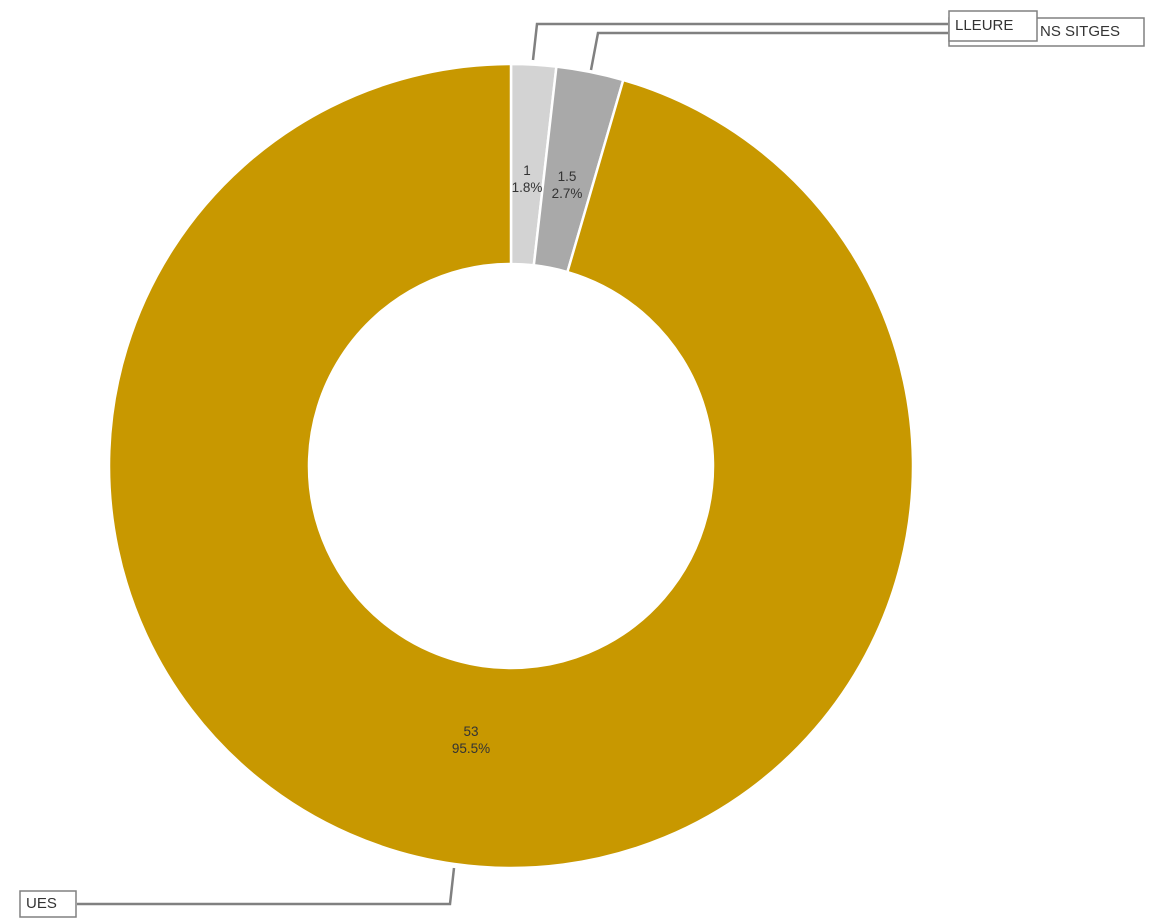  Describe the element at coordinates (567, 193) in the screenshot. I see `slice-percent-label: 2.7%` at that location.